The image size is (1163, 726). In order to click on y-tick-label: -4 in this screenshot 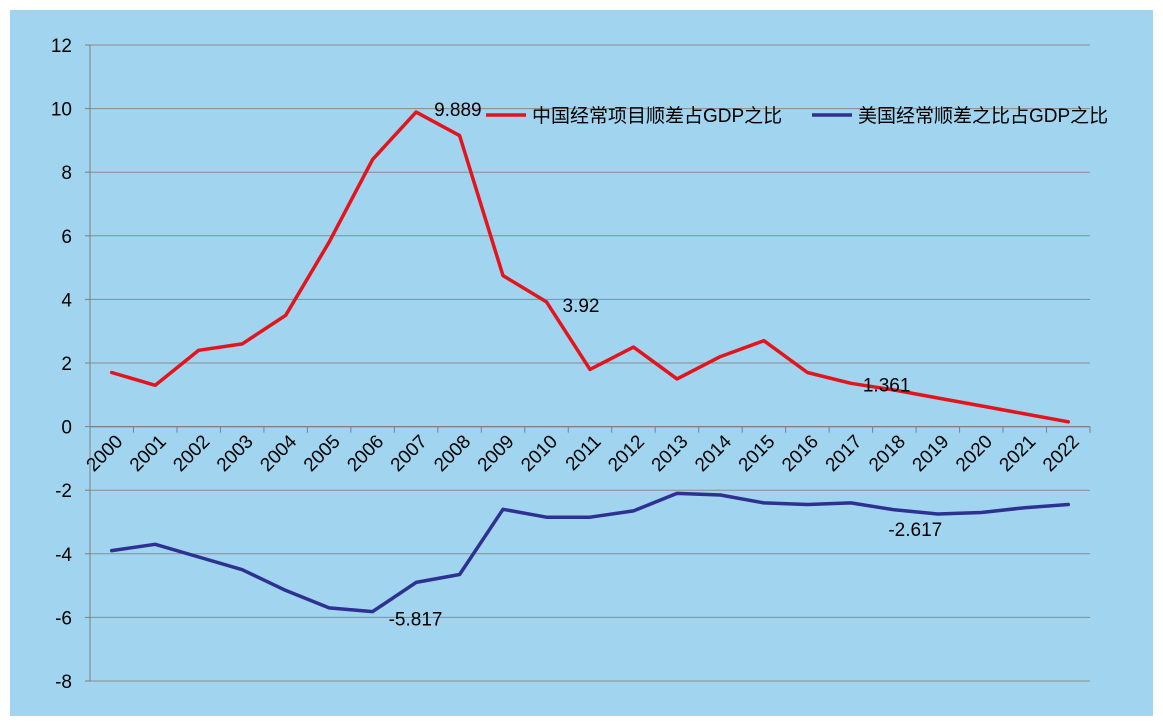, I will do `click(63, 555)`.